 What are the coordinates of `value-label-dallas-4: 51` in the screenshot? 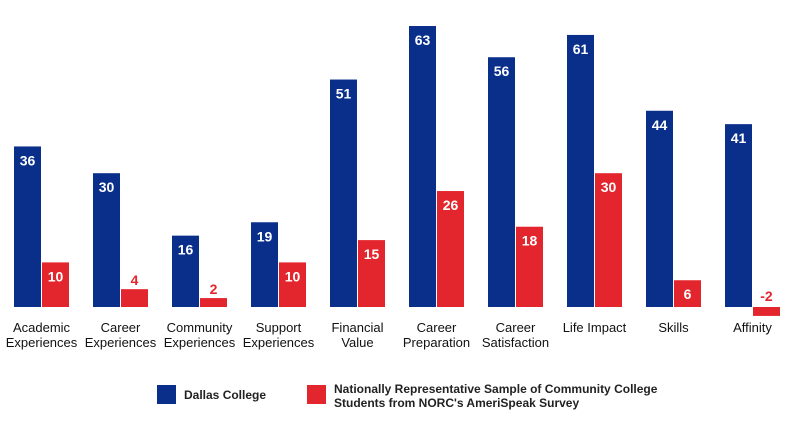 It's located at (344, 94).